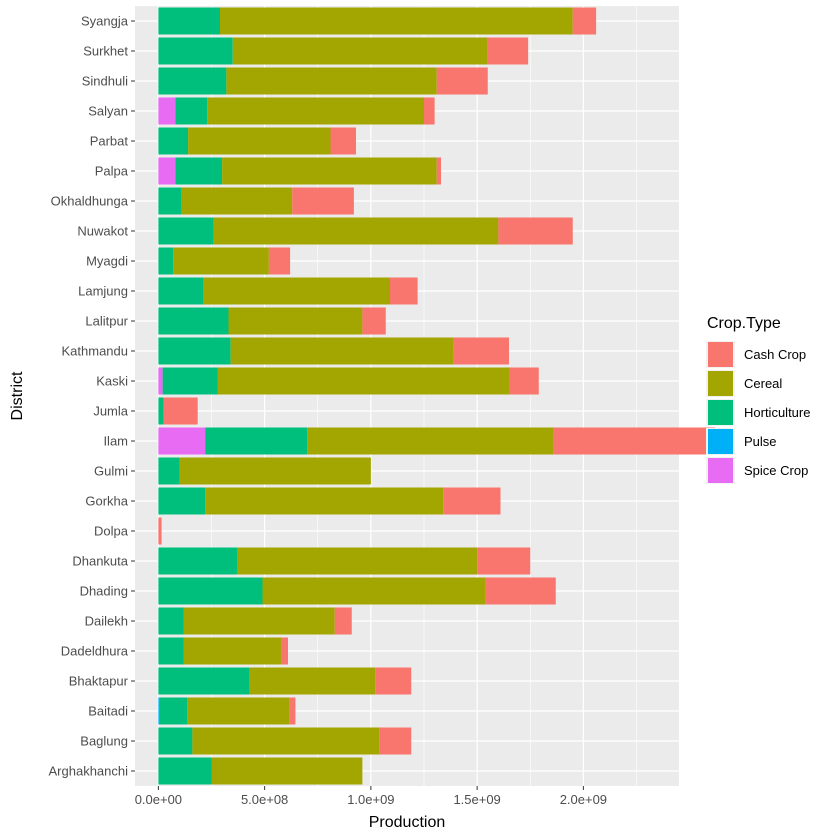 The image size is (840, 840). Describe the element at coordinates (105, 51) in the screenshot. I see `y-tick-label: Surkhet` at that location.